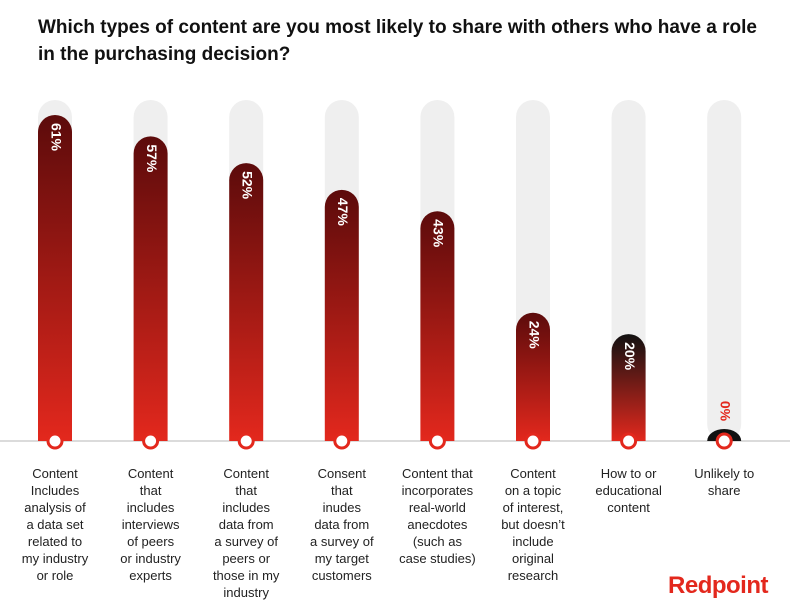 The height and width of the screenshot is (608, 790). What do you see at coordinates (247, 185) in the screenshot?
I see `value-label: 52%` at bounding box center [247, 185].